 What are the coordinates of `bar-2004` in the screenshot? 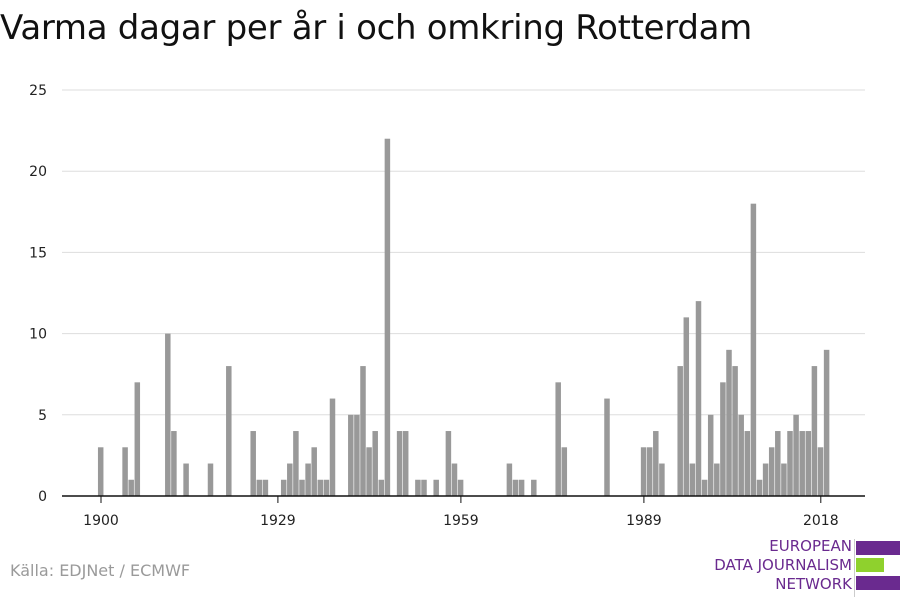 It's located at (735, 431).